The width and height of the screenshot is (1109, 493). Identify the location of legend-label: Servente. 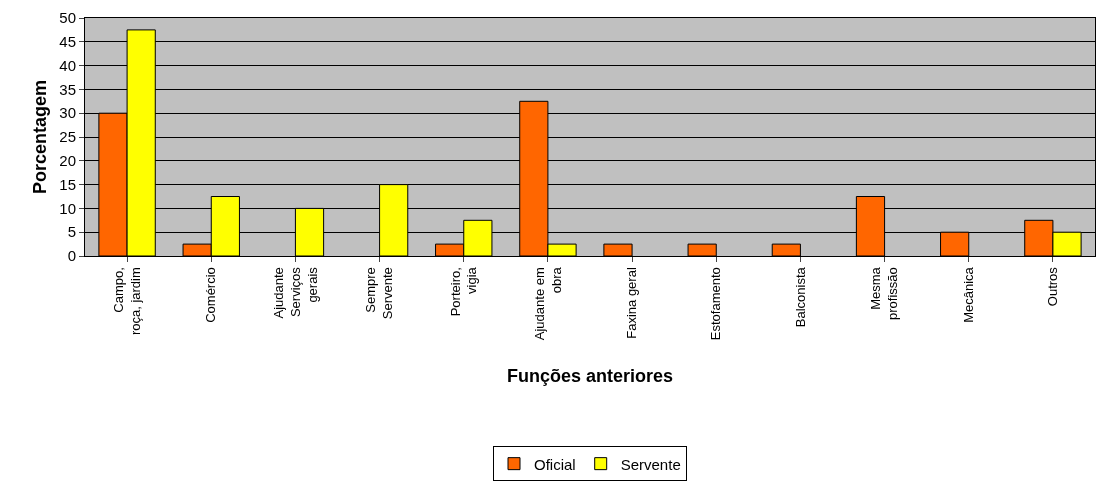
(650, 464).